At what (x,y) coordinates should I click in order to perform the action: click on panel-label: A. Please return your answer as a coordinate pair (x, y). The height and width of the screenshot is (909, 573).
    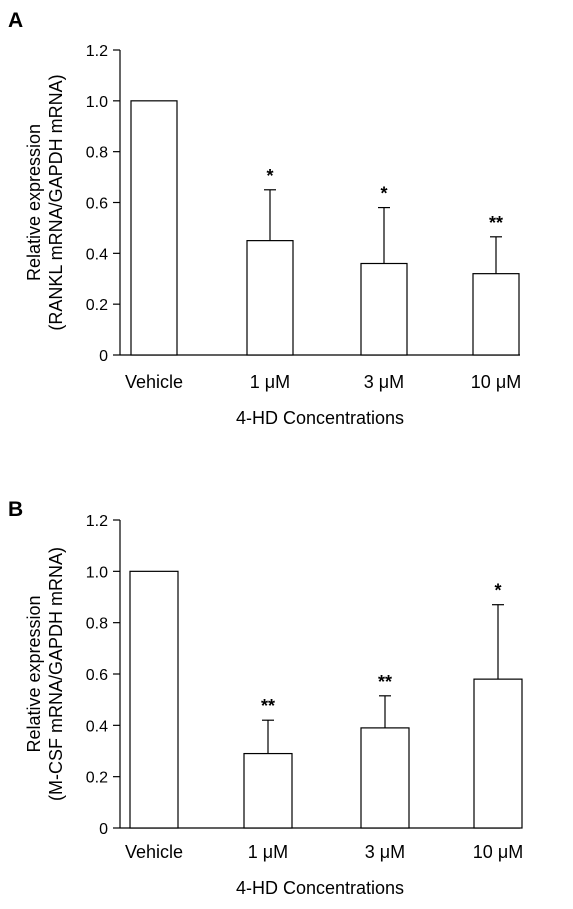
    Looking at the image, I should click on (15, 20).